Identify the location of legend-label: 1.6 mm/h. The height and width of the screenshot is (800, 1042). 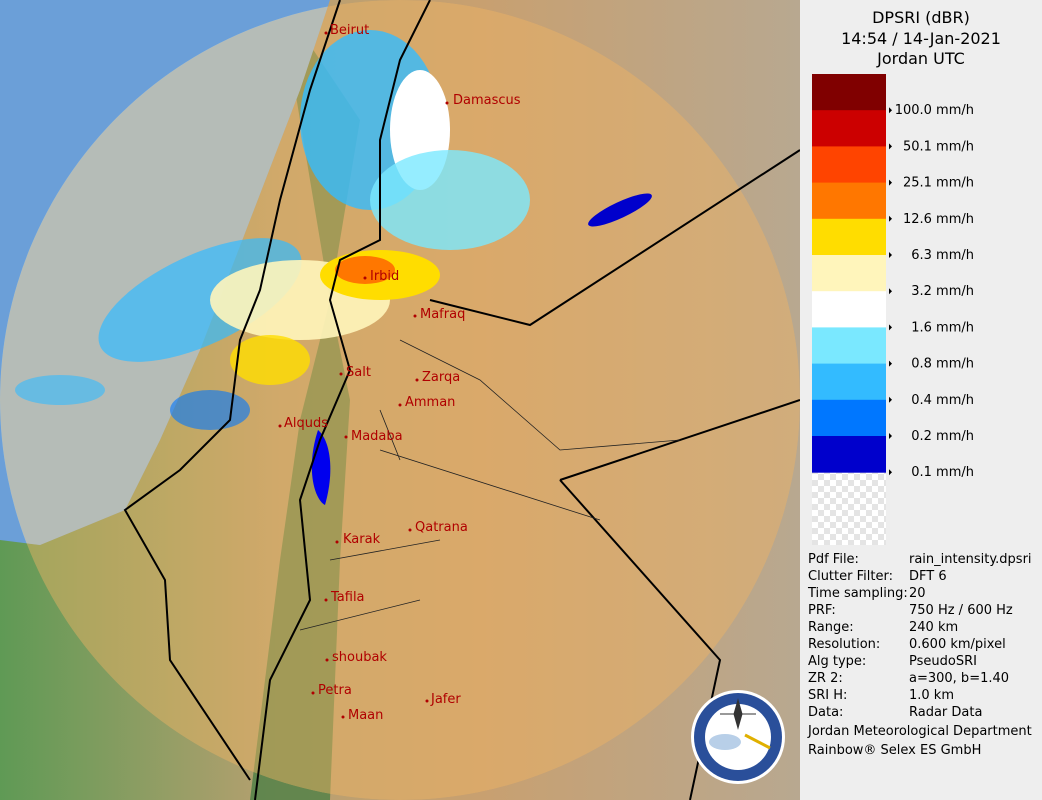
(942, 327).